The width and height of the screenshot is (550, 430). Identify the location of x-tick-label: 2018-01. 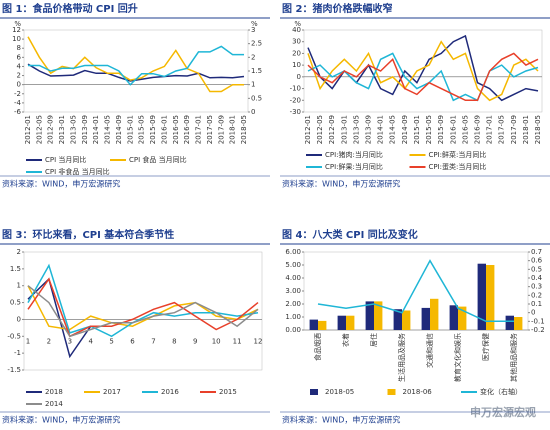
(526, 129).